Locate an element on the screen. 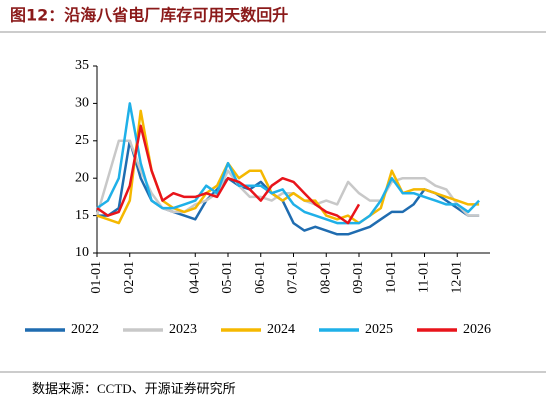  x-tick-label: 06-01 is located at coordinates (260, 277).